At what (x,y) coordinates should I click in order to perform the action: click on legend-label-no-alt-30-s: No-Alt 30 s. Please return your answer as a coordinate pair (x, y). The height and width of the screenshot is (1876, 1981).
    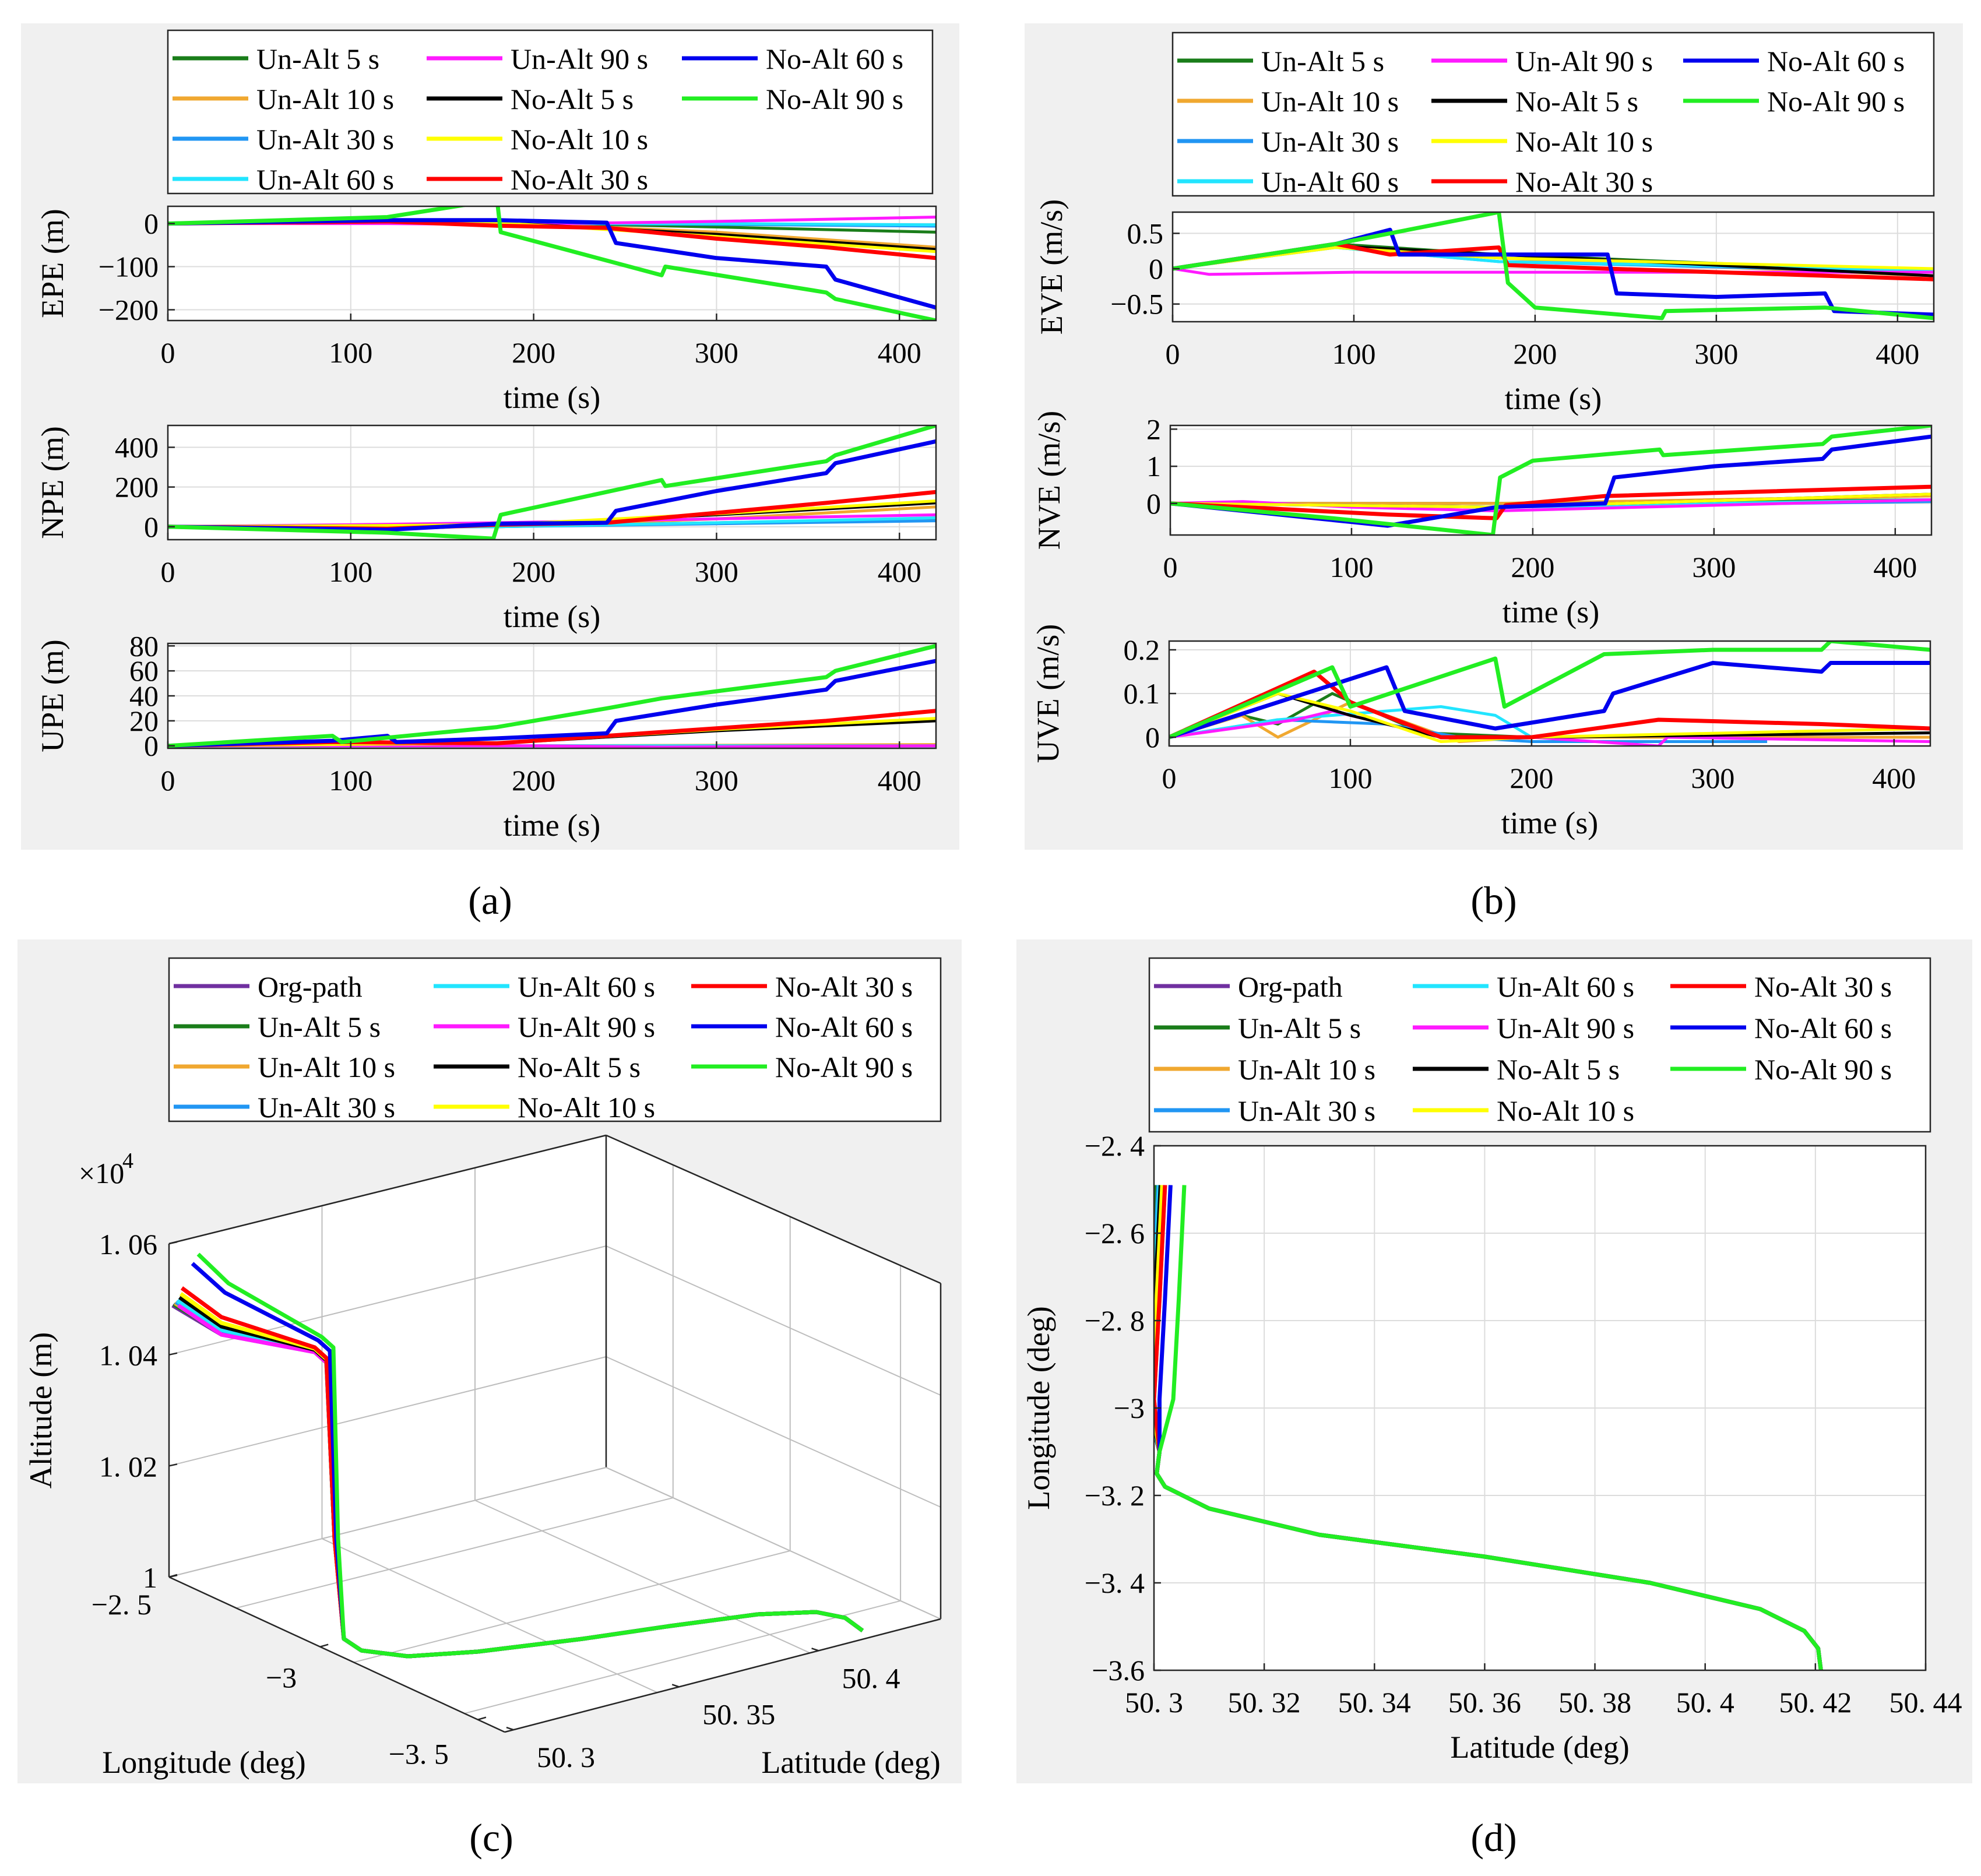
    Looking at the image, I should click on (1584, 182).